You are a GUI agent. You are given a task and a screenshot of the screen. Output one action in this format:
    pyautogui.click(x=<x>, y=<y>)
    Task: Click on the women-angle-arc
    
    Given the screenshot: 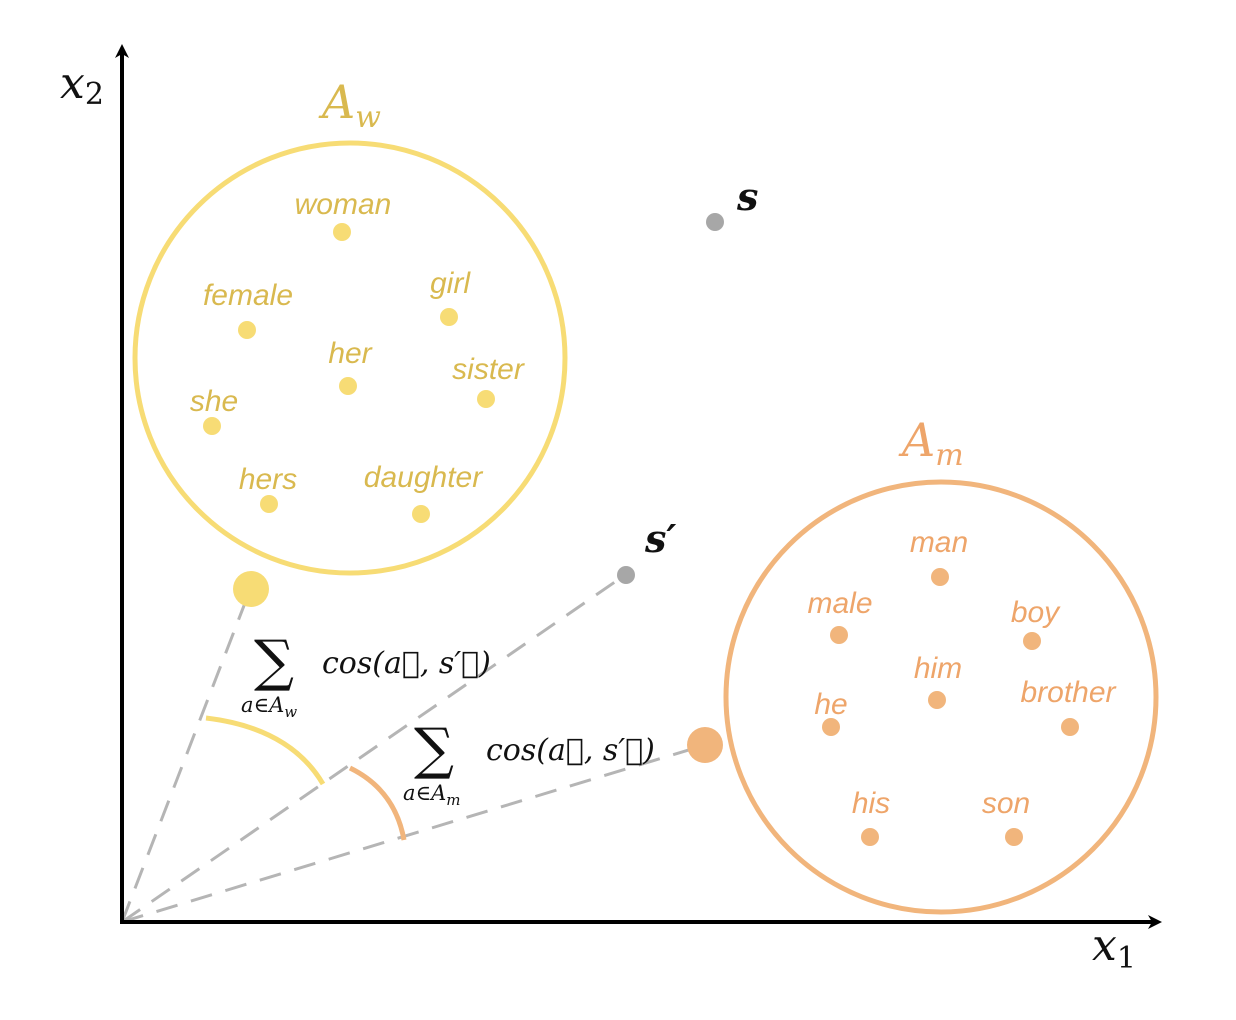 What is the action you would take?
    pyautogui.click(x=265, y=750)
    